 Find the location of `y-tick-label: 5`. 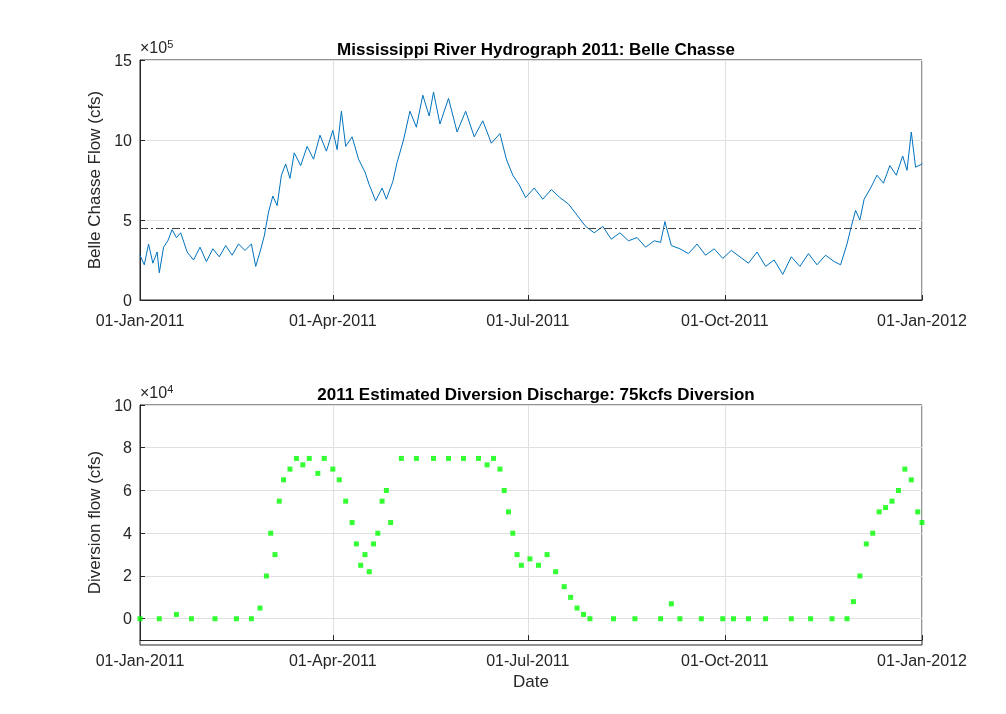

y-tick-label: 5 is located at coordinates (128, 220).